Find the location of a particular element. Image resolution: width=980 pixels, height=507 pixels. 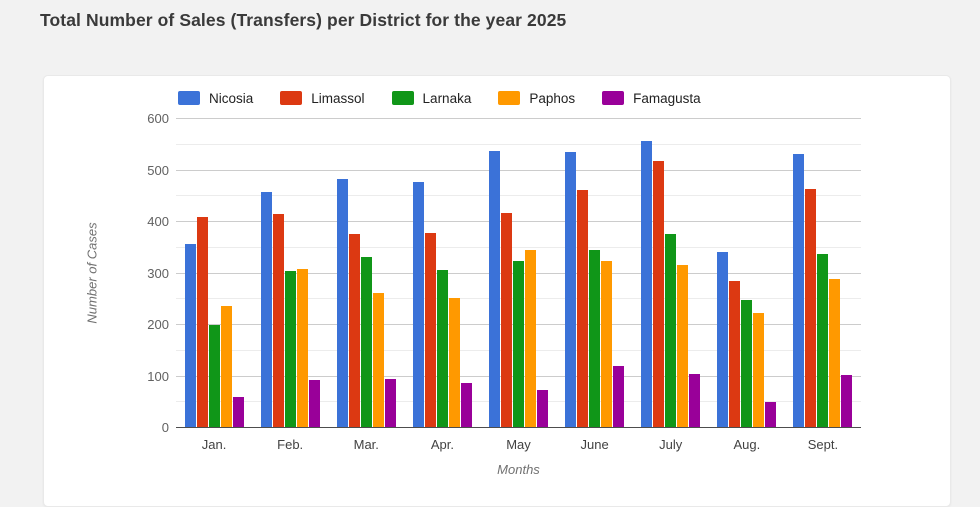

x-axis-tick-label-may: May is located at coordinates (518, 444).